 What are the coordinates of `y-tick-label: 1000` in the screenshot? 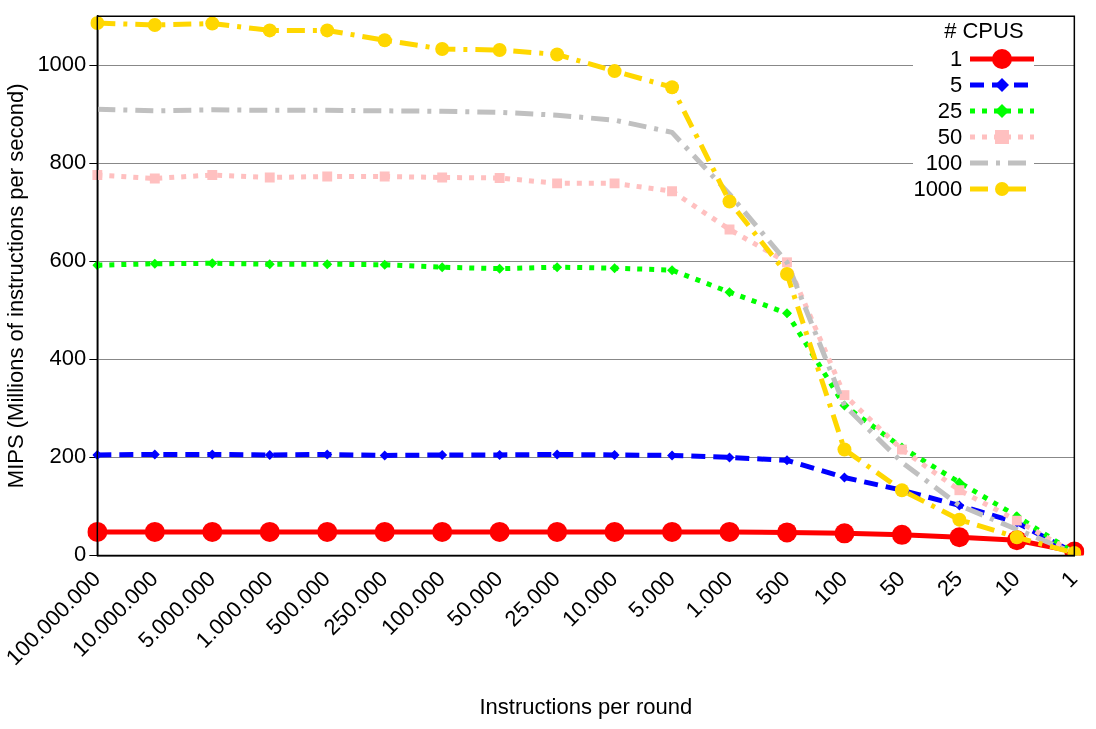 It's located at (62, 64).